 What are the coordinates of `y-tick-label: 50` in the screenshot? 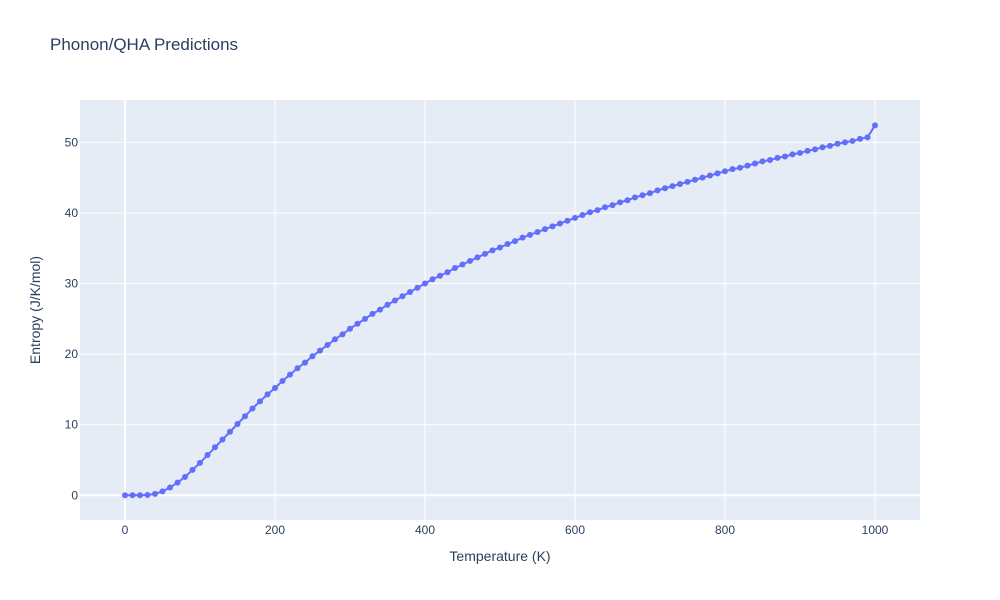 It's located at (72, 142).